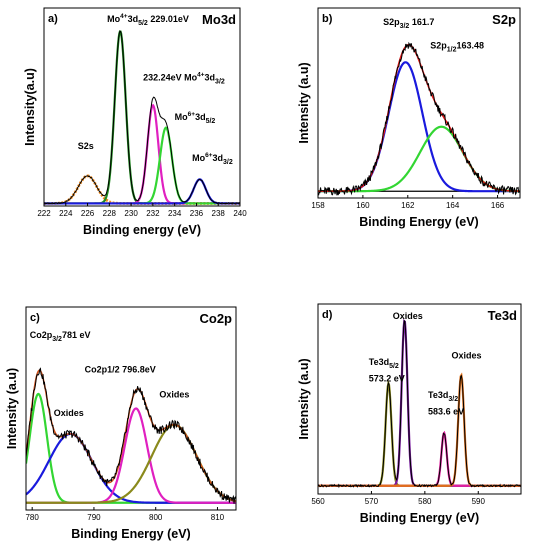  What do you see at coordinates (327, 315) in the screenshot?
I see `panel-label: d)` at bounding box center [327, 315].